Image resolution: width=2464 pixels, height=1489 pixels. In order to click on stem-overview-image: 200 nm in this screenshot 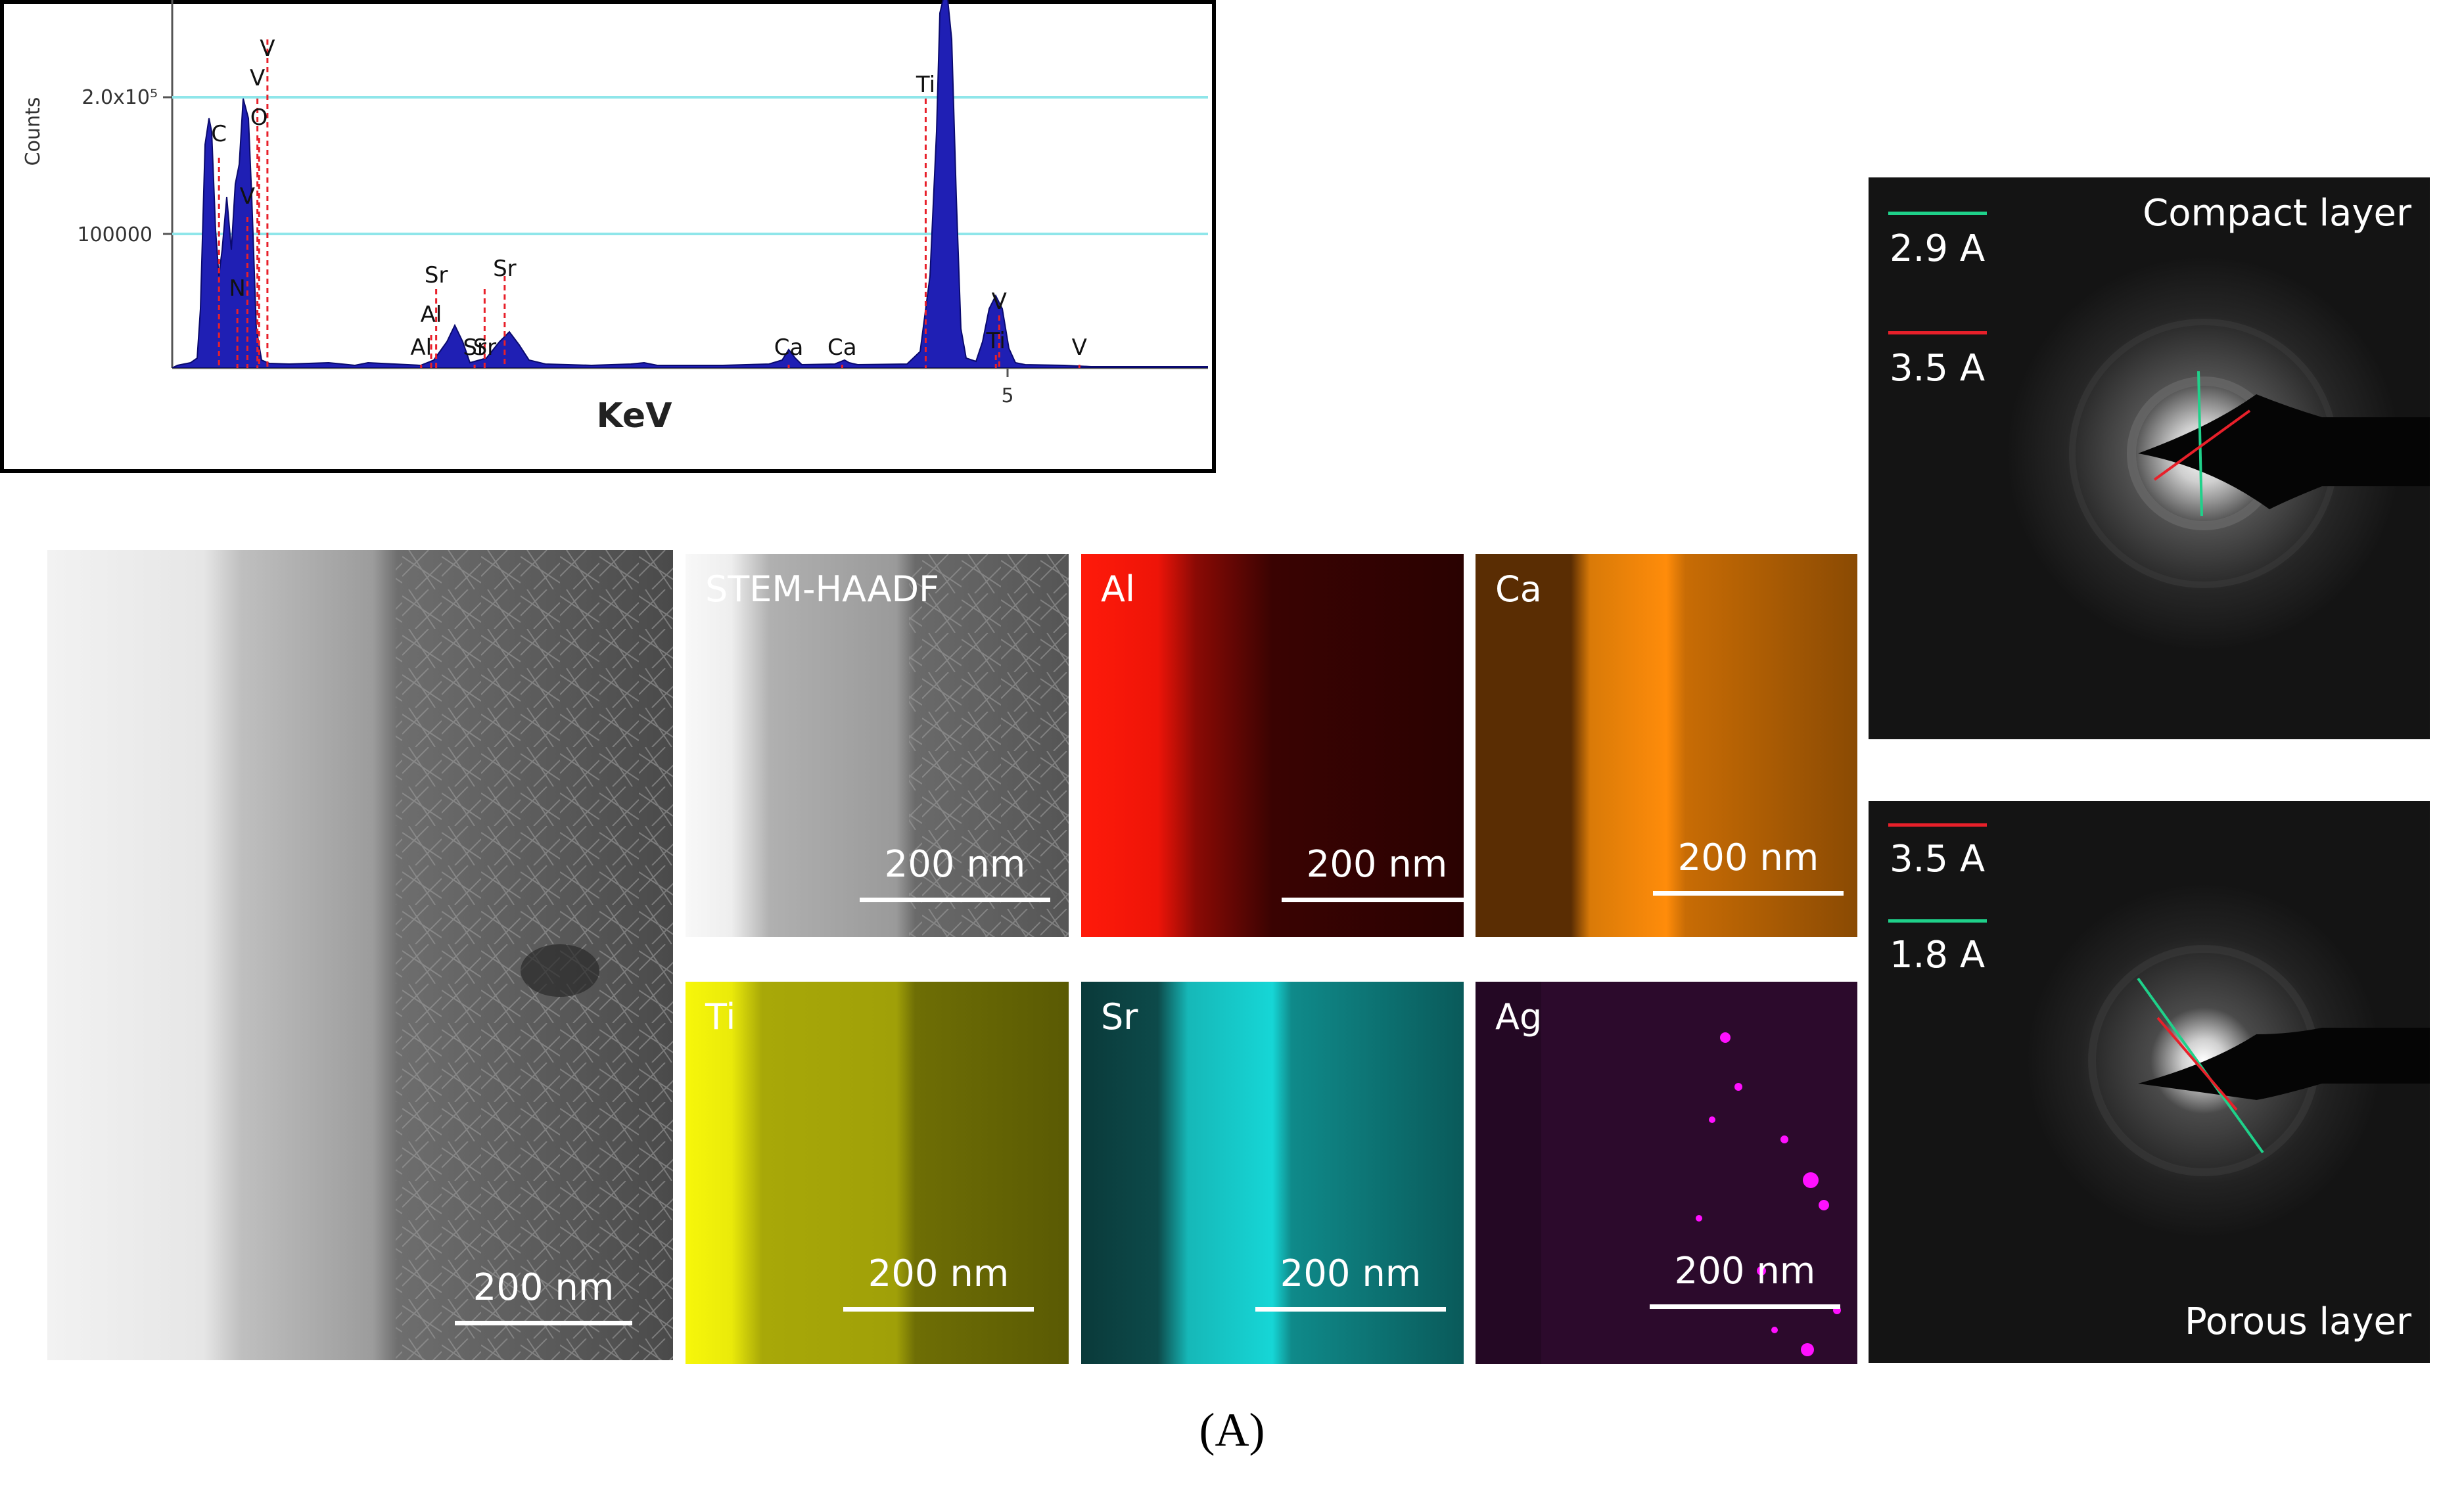, I will do `click(360, 955)`.